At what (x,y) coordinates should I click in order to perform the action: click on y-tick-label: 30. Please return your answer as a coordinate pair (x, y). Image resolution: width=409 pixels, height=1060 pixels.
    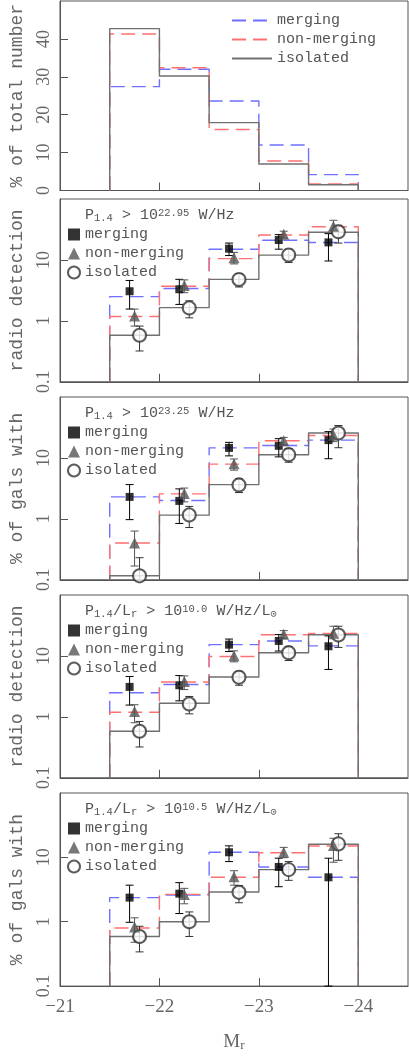
    Looking at the image, I should click on (43, 76).